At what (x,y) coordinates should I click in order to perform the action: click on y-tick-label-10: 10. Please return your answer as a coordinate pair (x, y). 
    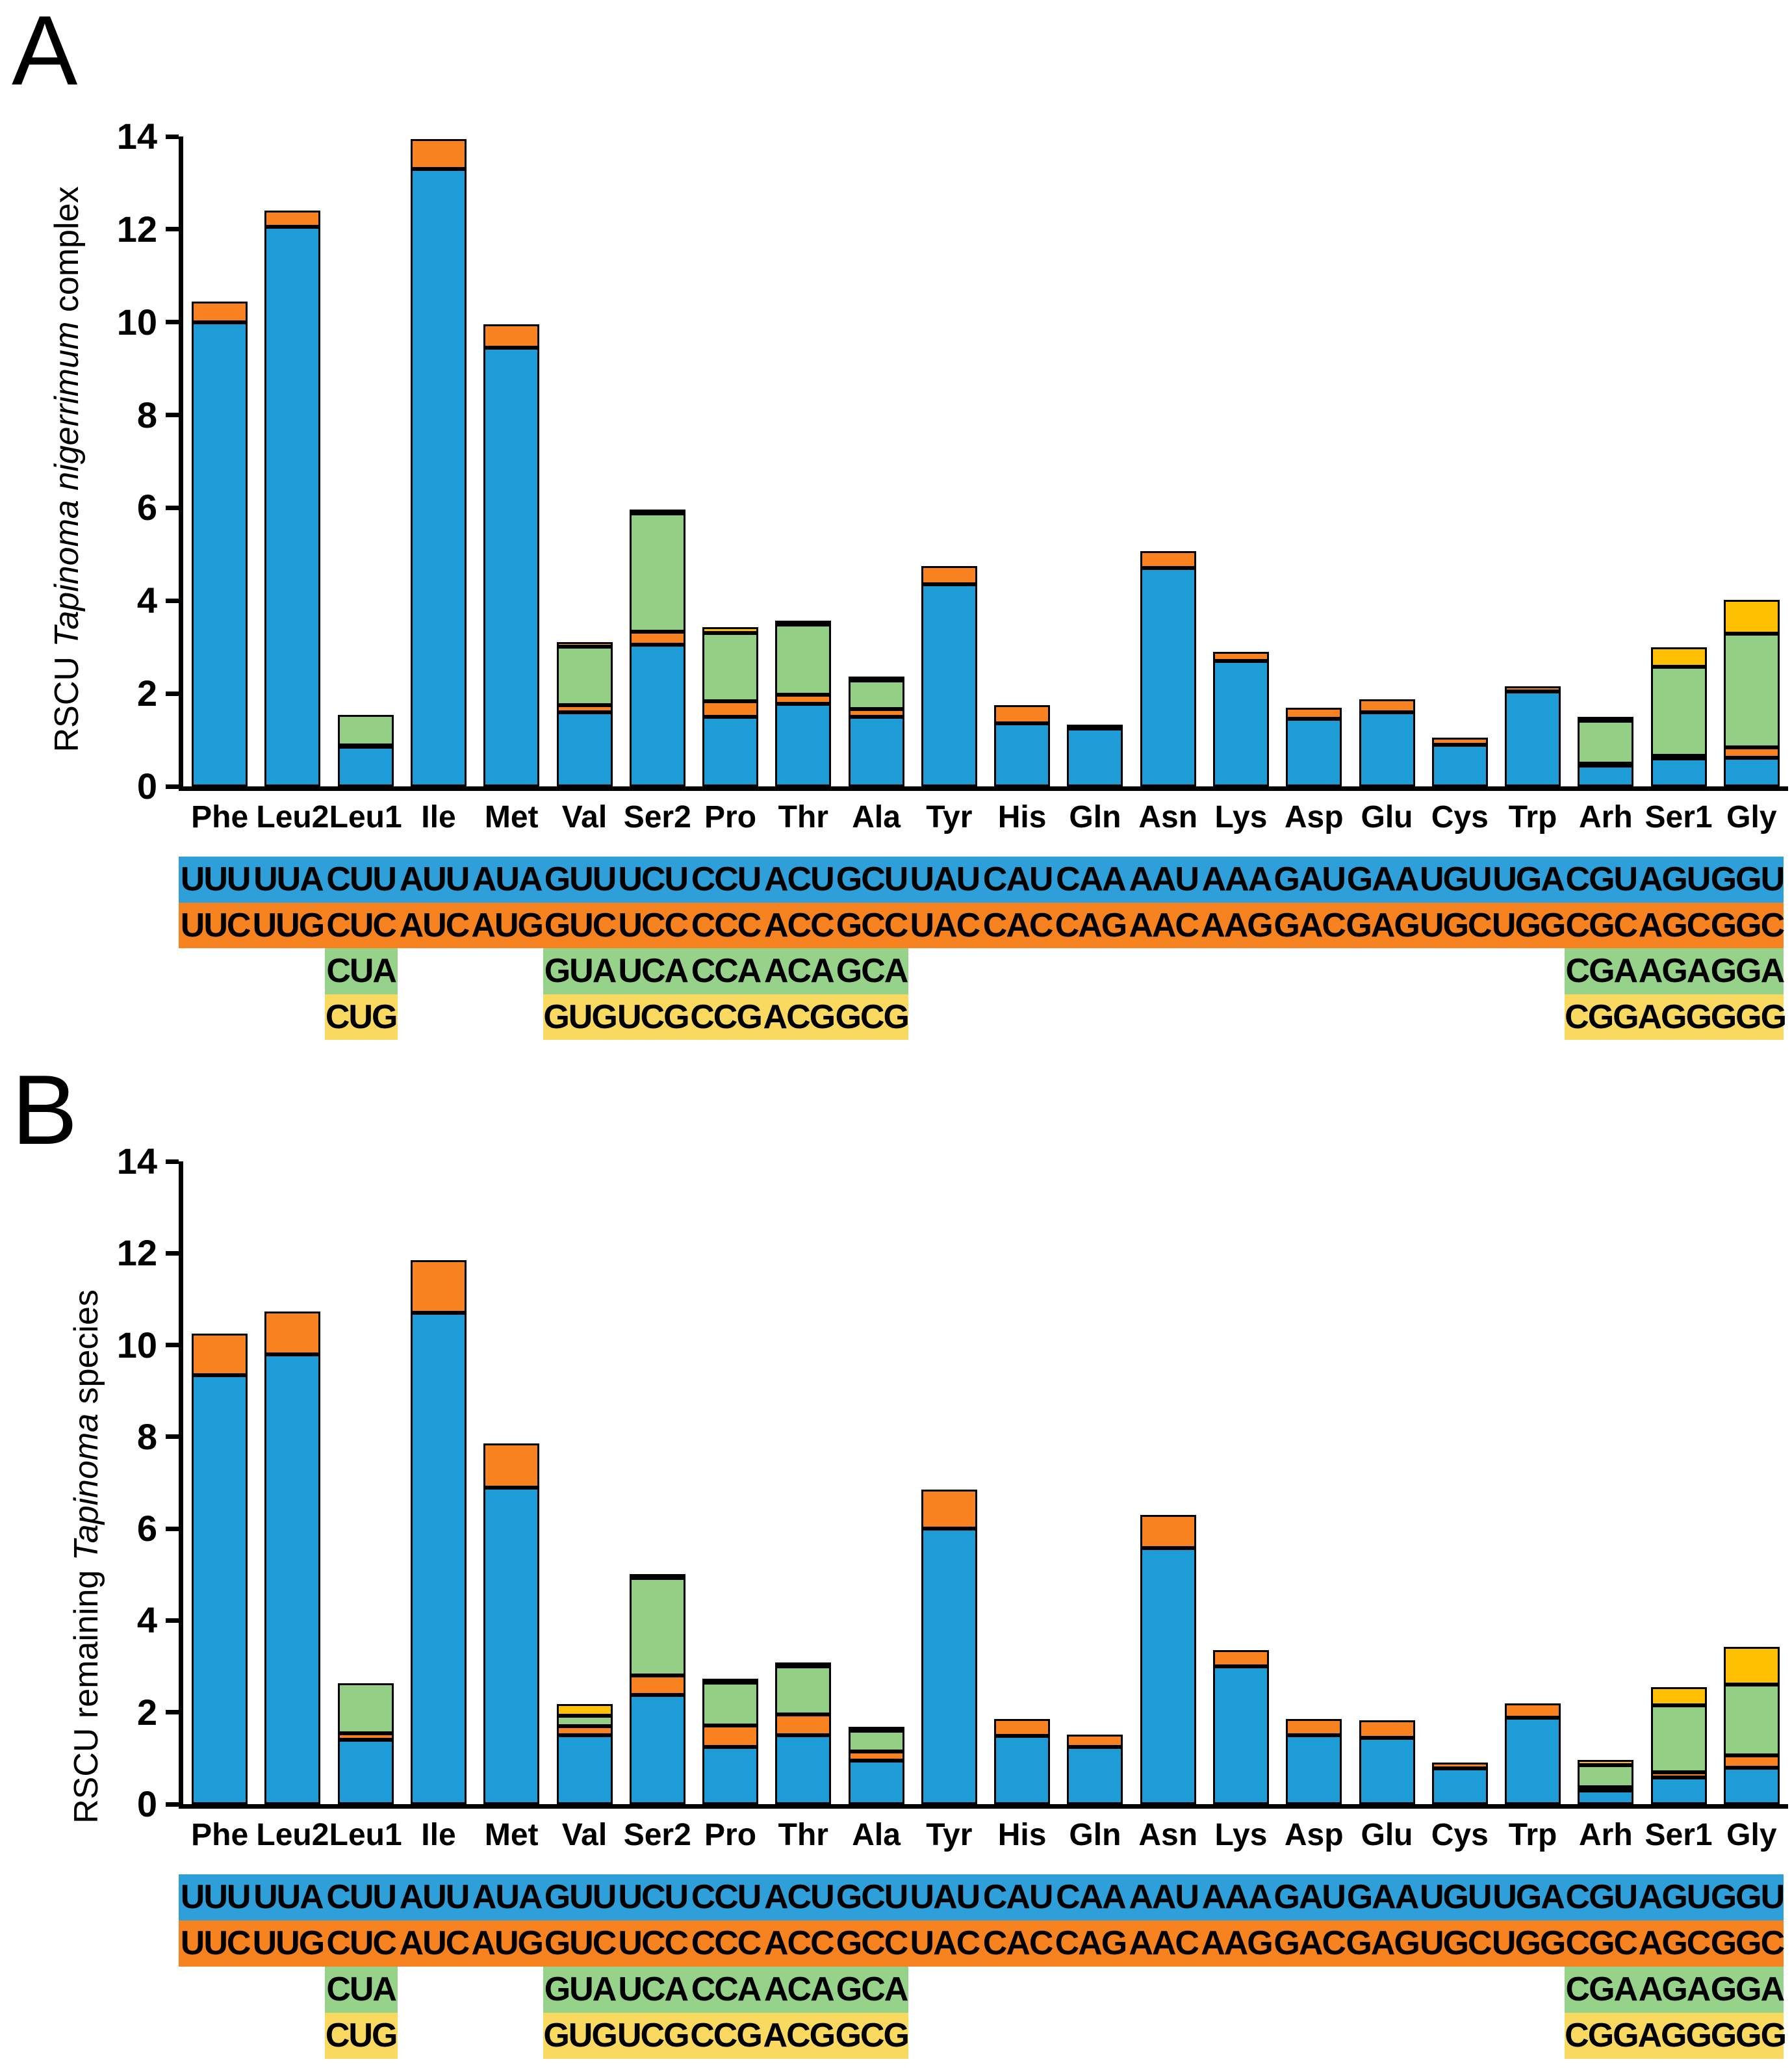
    Looking at the image, I should click on (136, 322).